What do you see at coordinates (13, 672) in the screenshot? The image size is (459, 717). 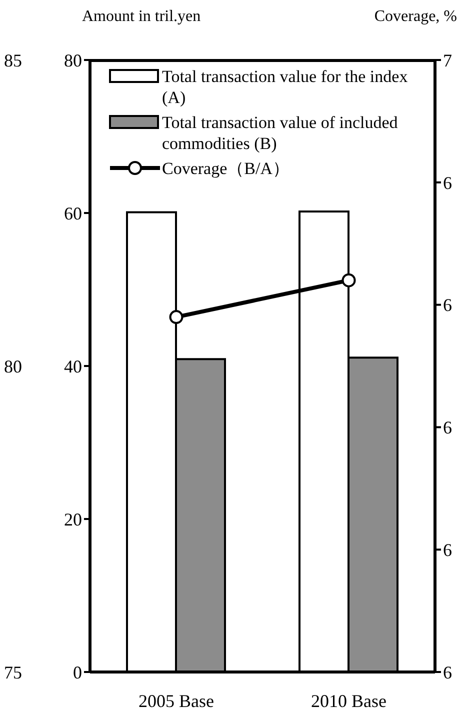 I see `y2-tick-label: 75` at bounding box center [13, 672].